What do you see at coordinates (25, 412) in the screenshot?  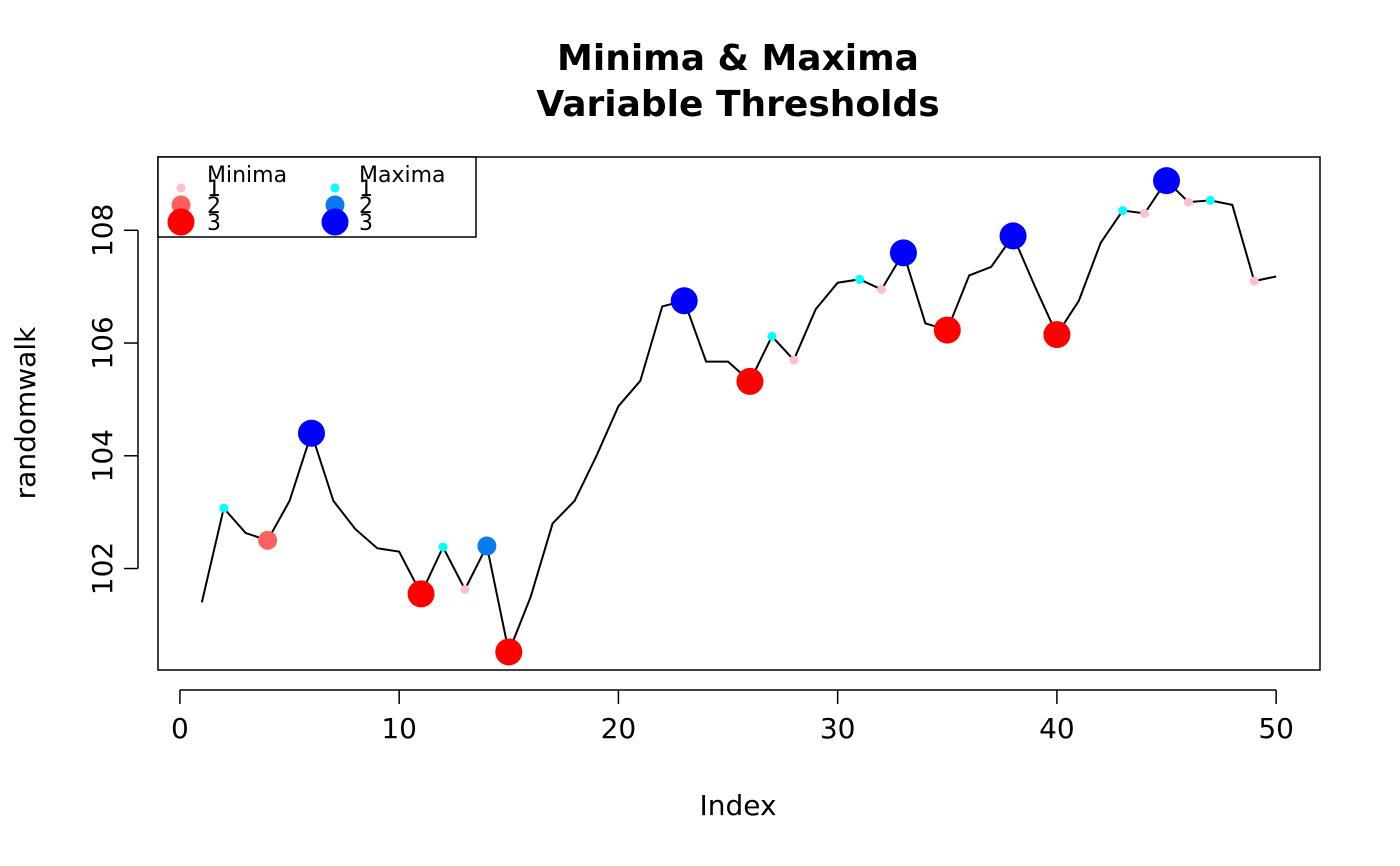 I see `y-axis-label: randomwalk` at bounding box center [25, 412].